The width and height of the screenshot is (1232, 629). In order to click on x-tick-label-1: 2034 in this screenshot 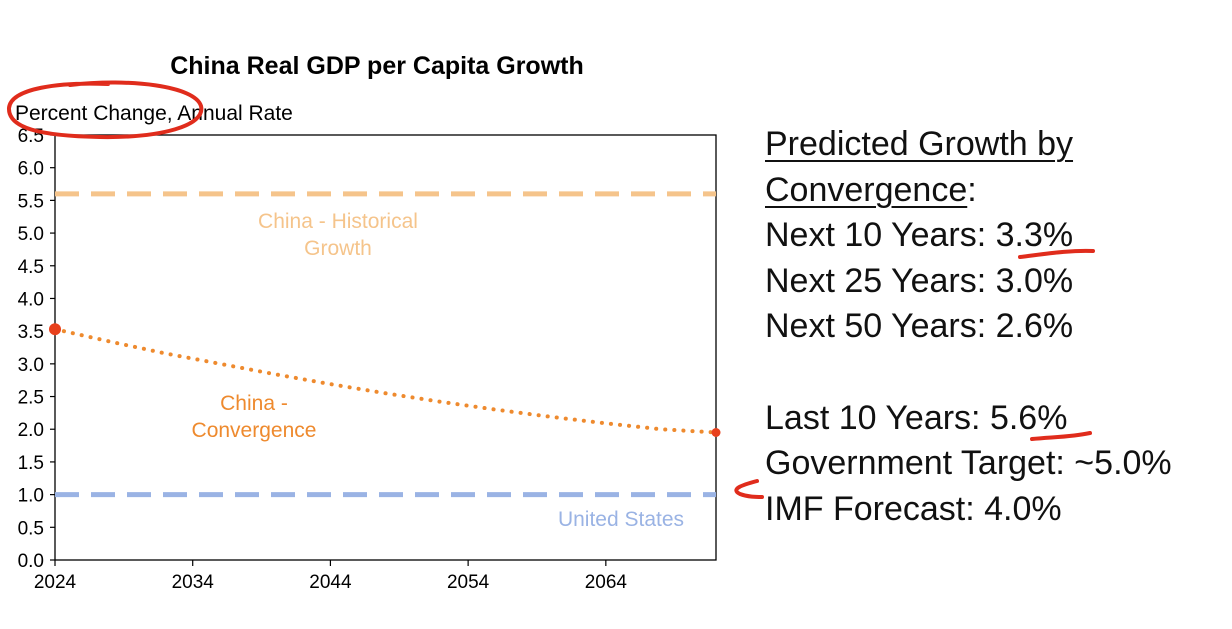, I will do `click(193, 582)`.